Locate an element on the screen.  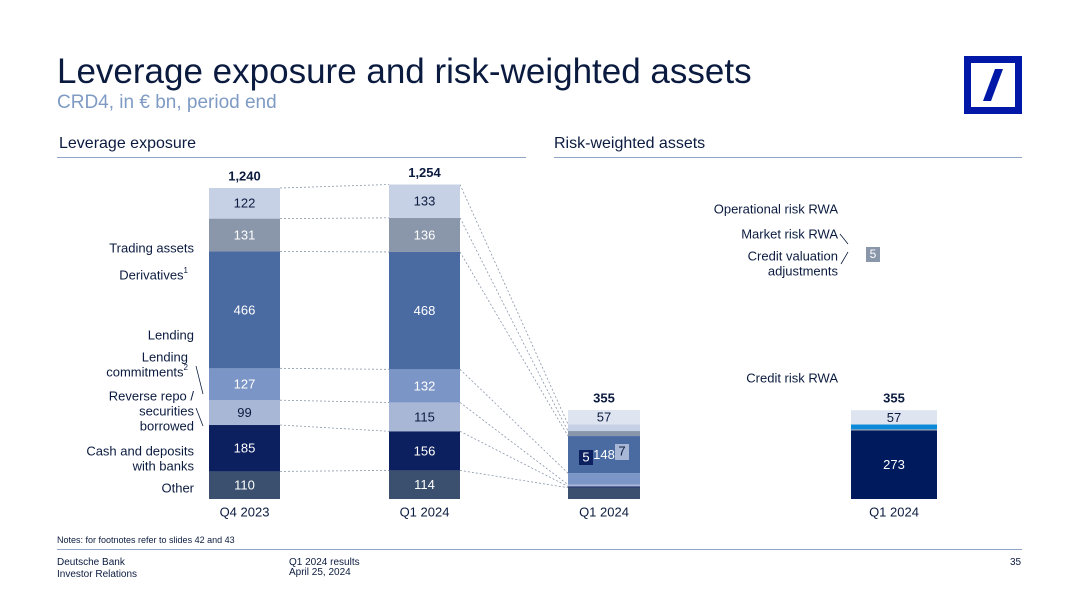
bar-q4-2023-trading-assets is located at coordinates (244, 203).